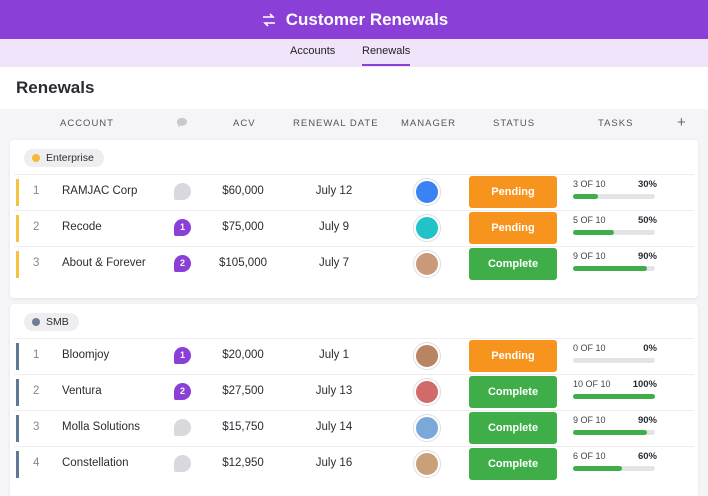  Describe the element at coordinates (36, 463) in the screenshot. I see `row-index: 4` at that location.